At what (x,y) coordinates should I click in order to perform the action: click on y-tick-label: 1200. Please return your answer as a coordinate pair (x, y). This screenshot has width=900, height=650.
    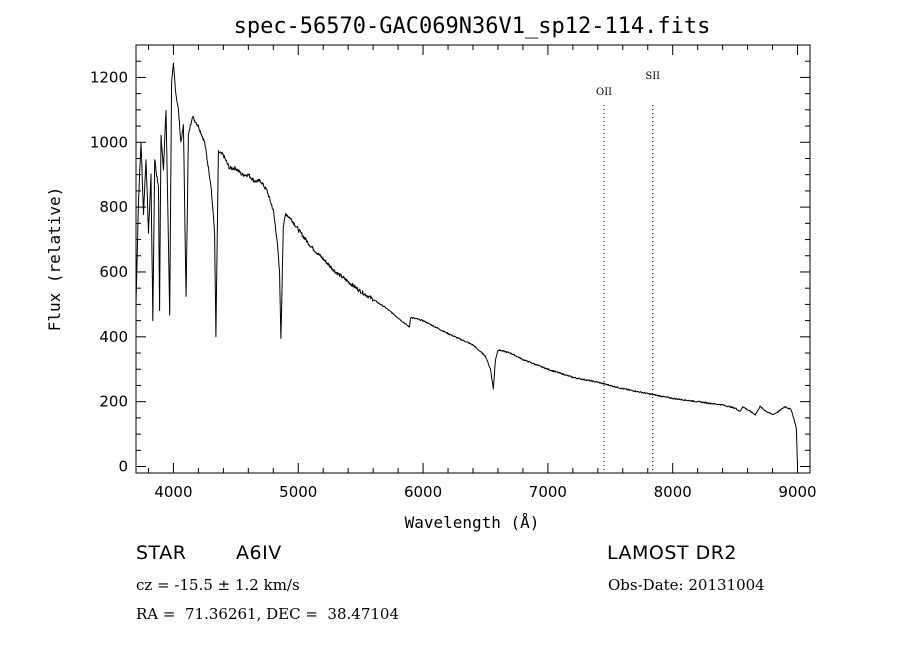
    Looking at the image, I should click on (109, 77).